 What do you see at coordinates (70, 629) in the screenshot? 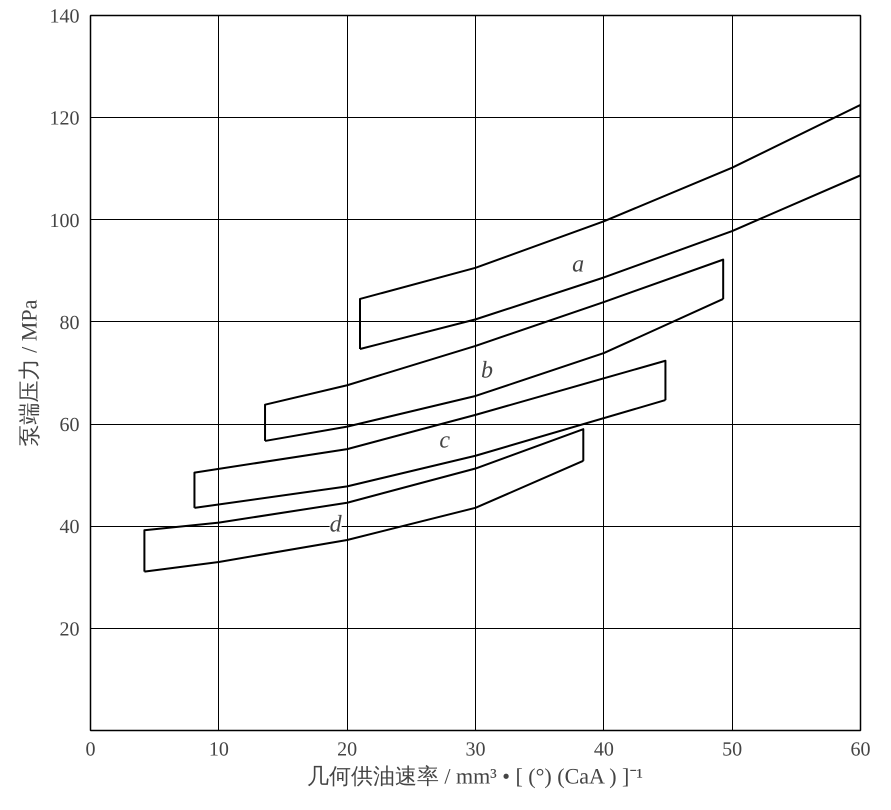
I see `y-tick-label: 20` at bounding box center [70, 629].